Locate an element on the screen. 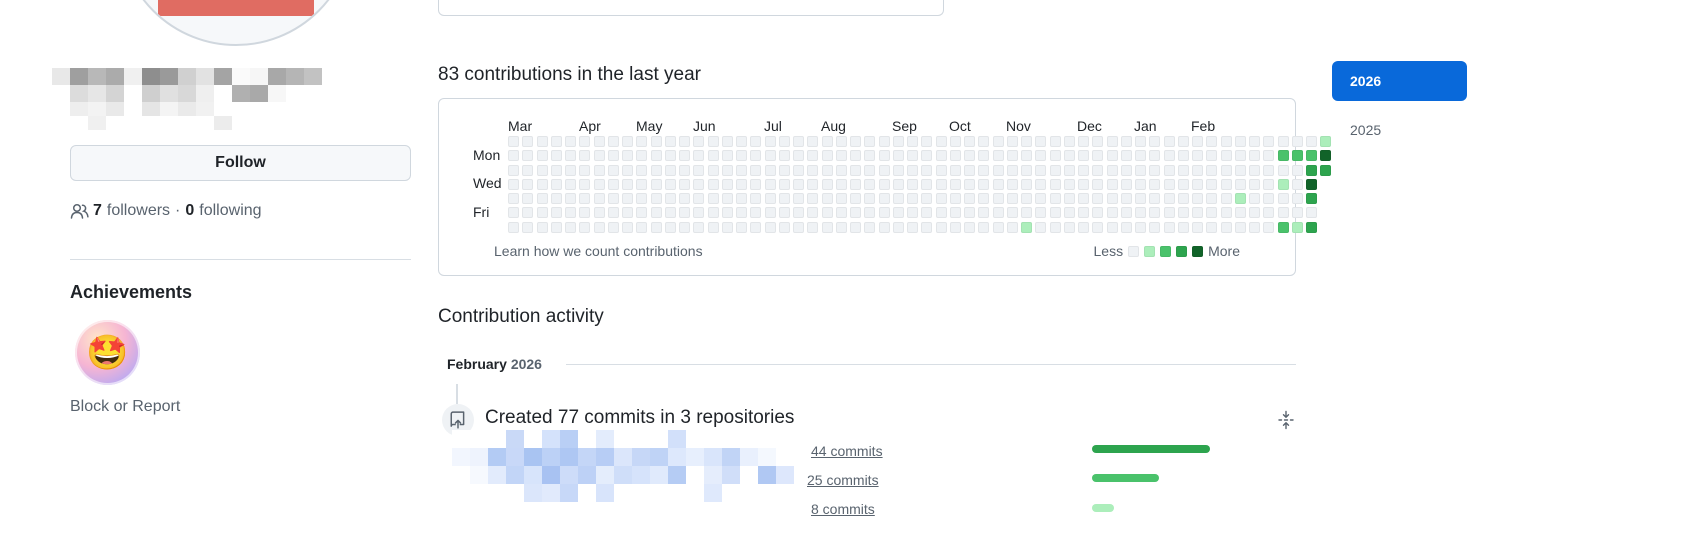 The image size is (1707, 559). year-2026-button: 2026 is located at coordinates (1399, 81).